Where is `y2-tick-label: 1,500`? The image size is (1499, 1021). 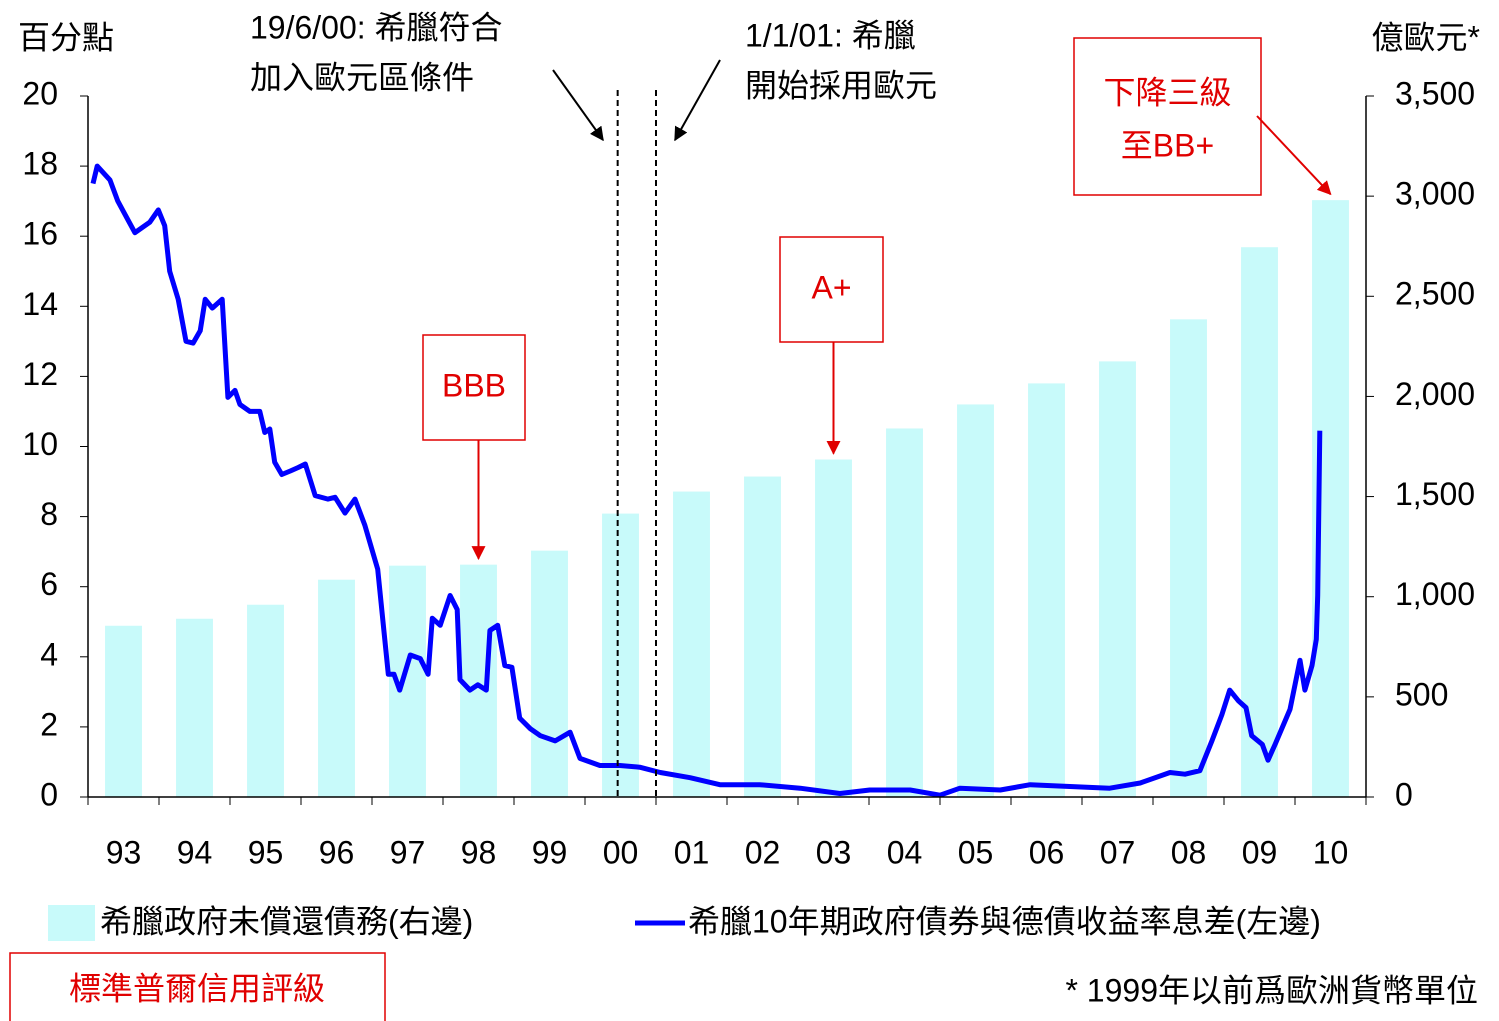 y2-tick-label: 1,500 is located at coordinates (1435, 494).